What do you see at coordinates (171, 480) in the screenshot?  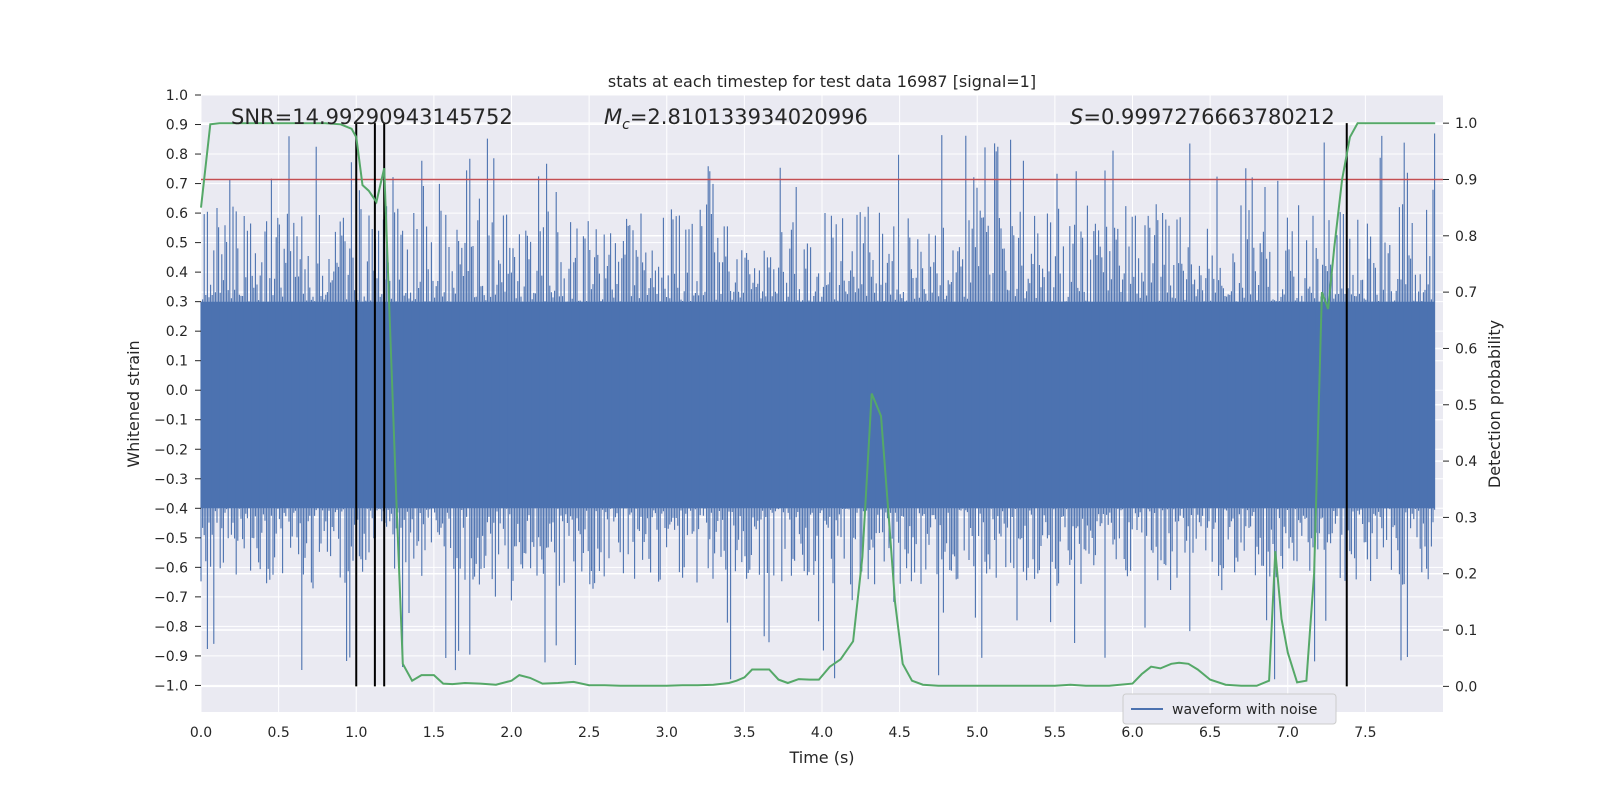 I see `y-tick-label: −0.3` at bounding box center [171, 480].